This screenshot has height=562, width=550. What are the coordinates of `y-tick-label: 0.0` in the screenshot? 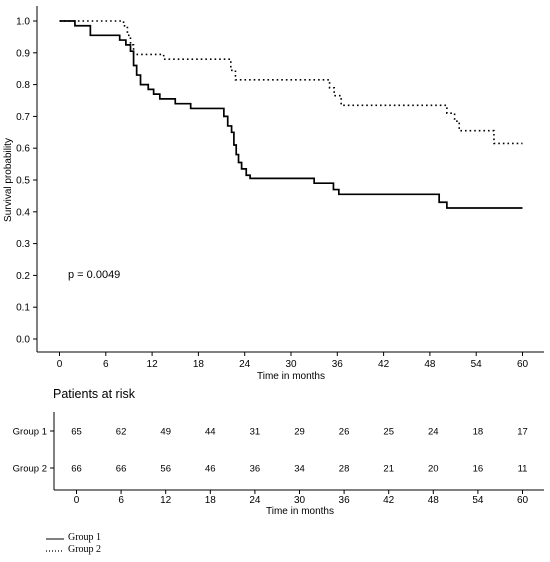 It's located at (23, 340).